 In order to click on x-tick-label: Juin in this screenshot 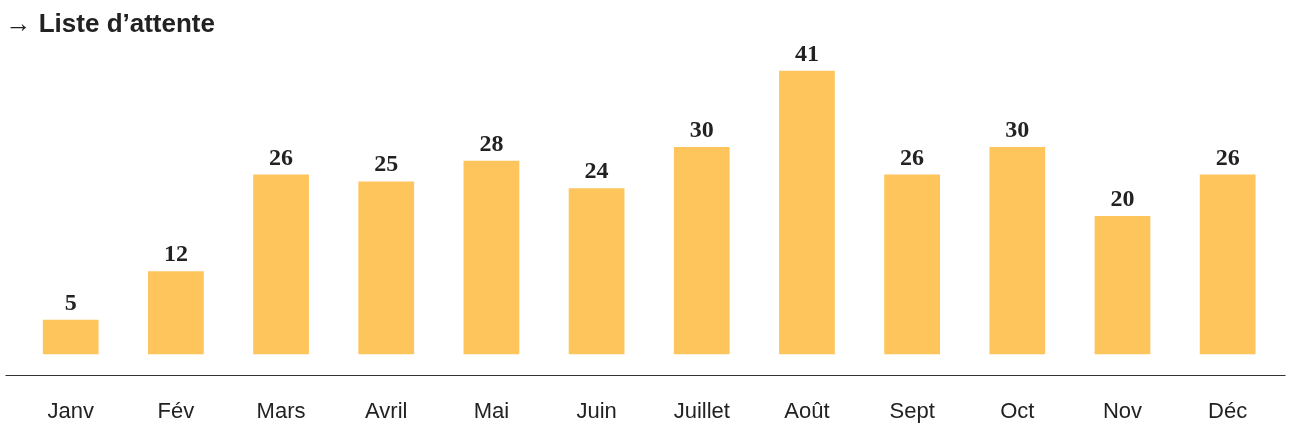, I will do `click(596, 410)`.